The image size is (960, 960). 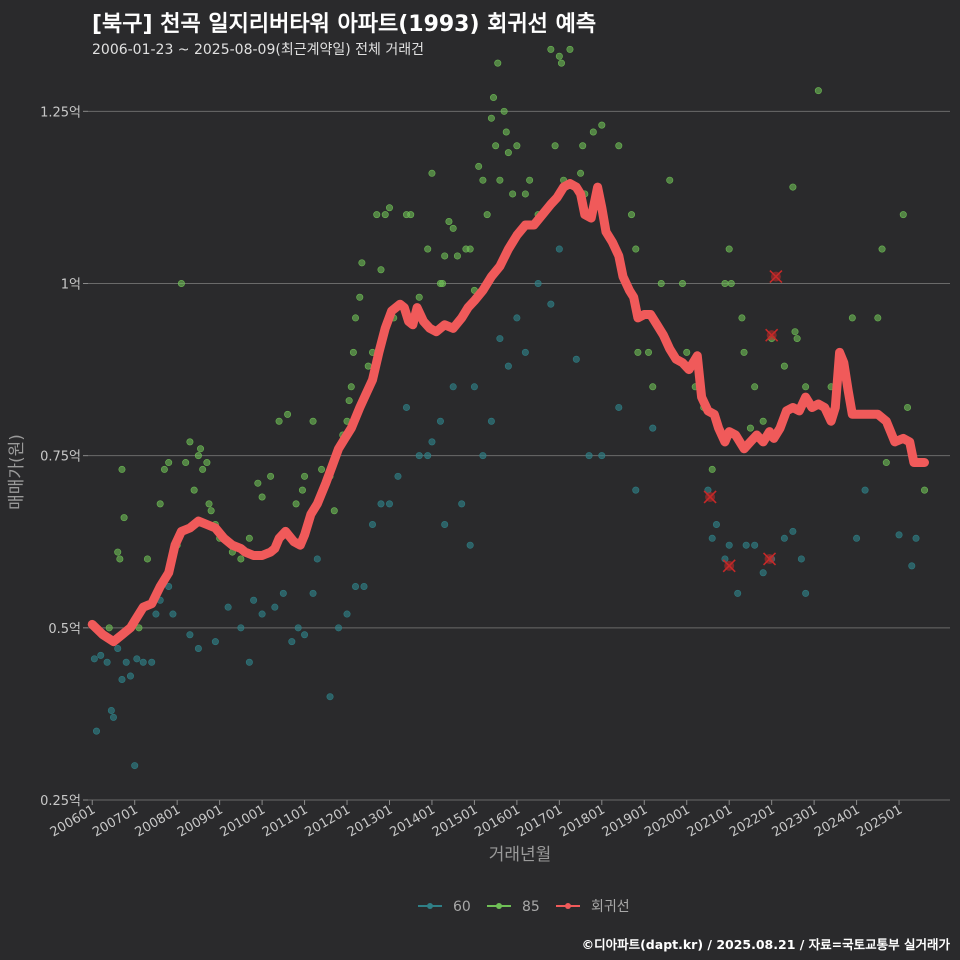 What do you see at coordinates (513, 907) in the screenshot?
I see `legend-item: 85` at bounding box center [513, 907].